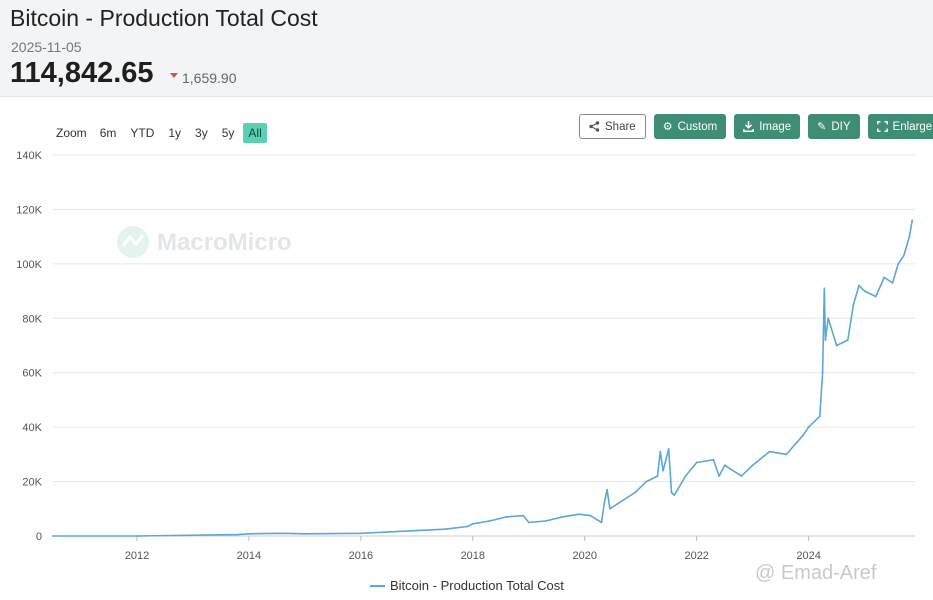 Image resolution: width=933 pixels, height=600 pixels. I want to click on y-axis: 0 20K 40K 60K 80K 100K 120K 140K, so click(29, 346).